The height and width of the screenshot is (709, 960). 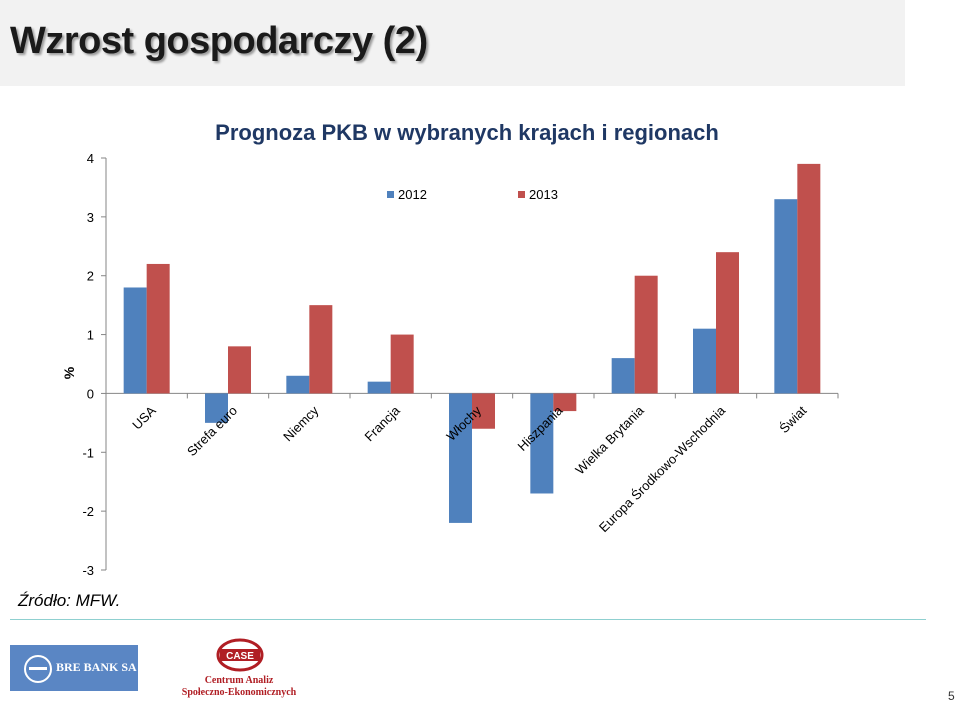 I want to click on y-tick-label: 0, so click(x=90, y=393).